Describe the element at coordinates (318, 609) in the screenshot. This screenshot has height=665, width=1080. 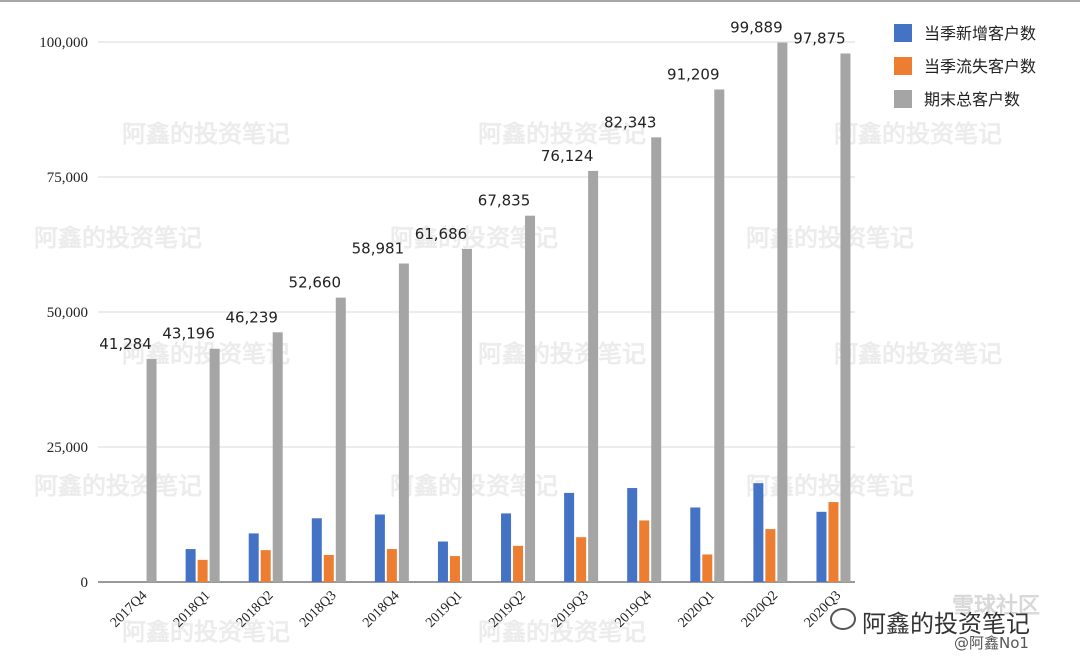
I see `x-tick-label: 2018Q3` at that location.